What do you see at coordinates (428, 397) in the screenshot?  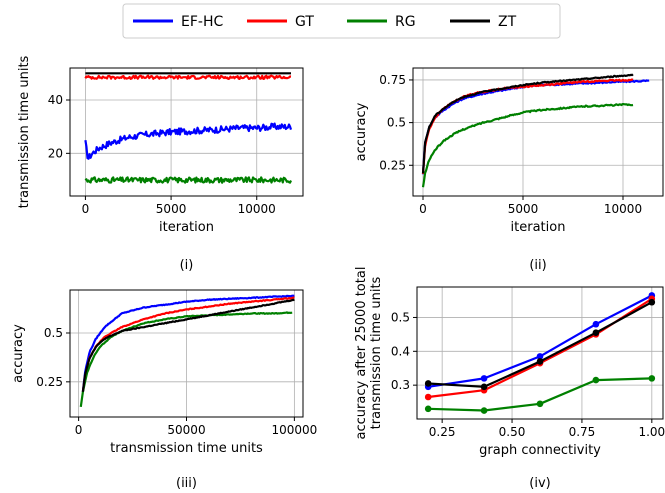 I see `series-point-gt` at bounding box center [428, 397].